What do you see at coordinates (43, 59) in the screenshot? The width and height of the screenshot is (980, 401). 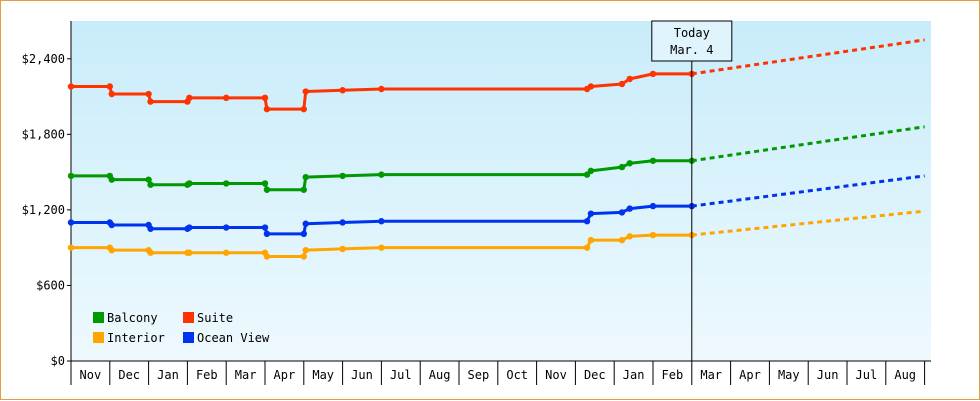 I see `y-tick-label: $2,400` at bounding box center [43, 59].